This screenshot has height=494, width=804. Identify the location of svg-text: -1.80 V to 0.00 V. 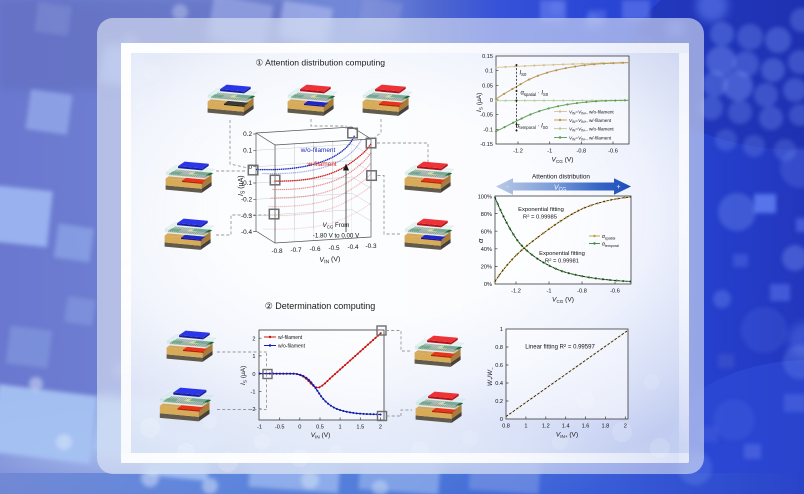
(336, 236).